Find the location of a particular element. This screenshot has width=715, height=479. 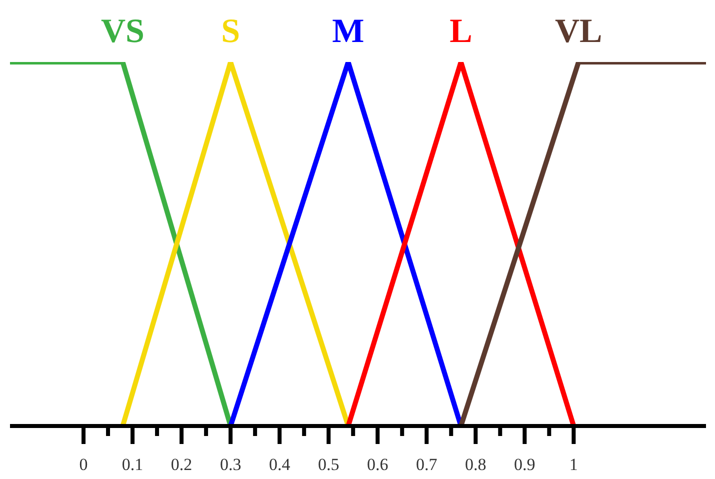

x-tick-label: 0.3 is located at coordinates (231, 464).